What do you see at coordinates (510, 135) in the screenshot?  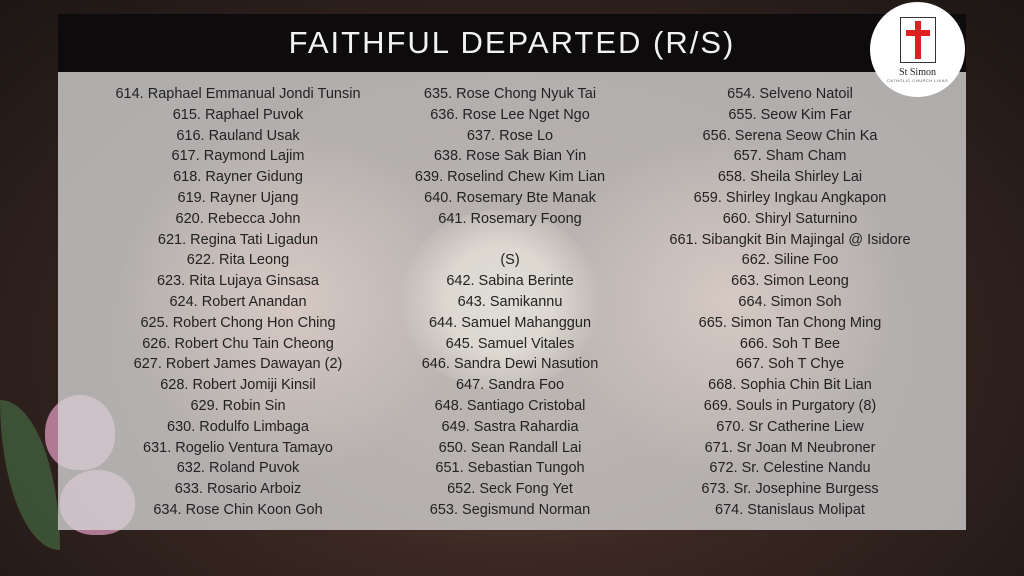 I see `name-entry: 637. Rose Lo` at bounding box center [510, 135].